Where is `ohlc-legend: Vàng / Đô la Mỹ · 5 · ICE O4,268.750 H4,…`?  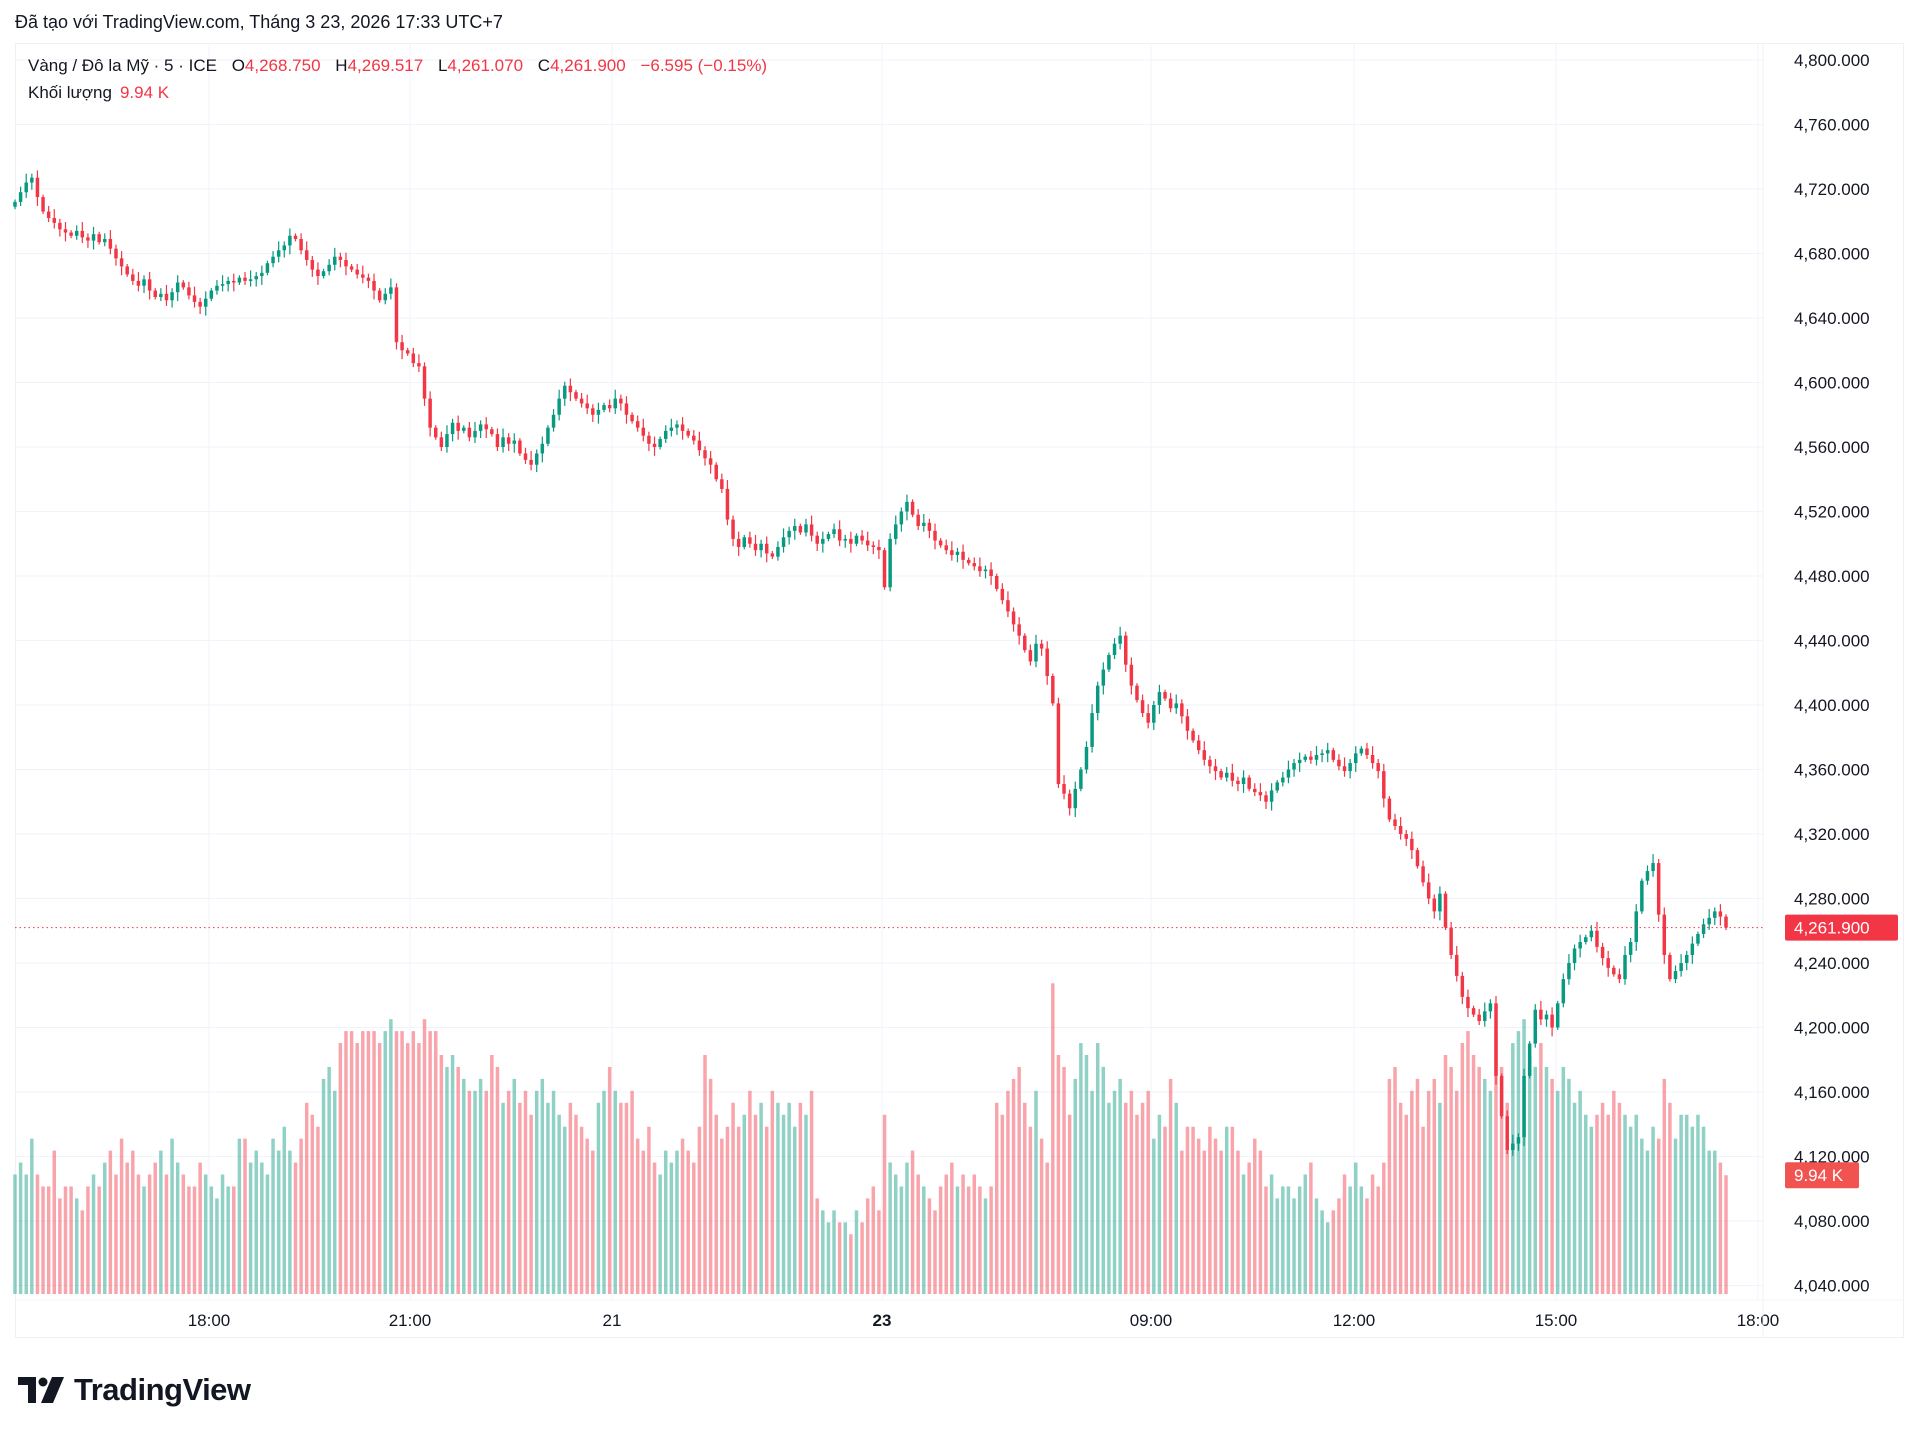 ohlc-legend: Vàng / Đô la Mỹ · 5 · ICE O4,268.750 H4,… is located at coordinates (402, 66).